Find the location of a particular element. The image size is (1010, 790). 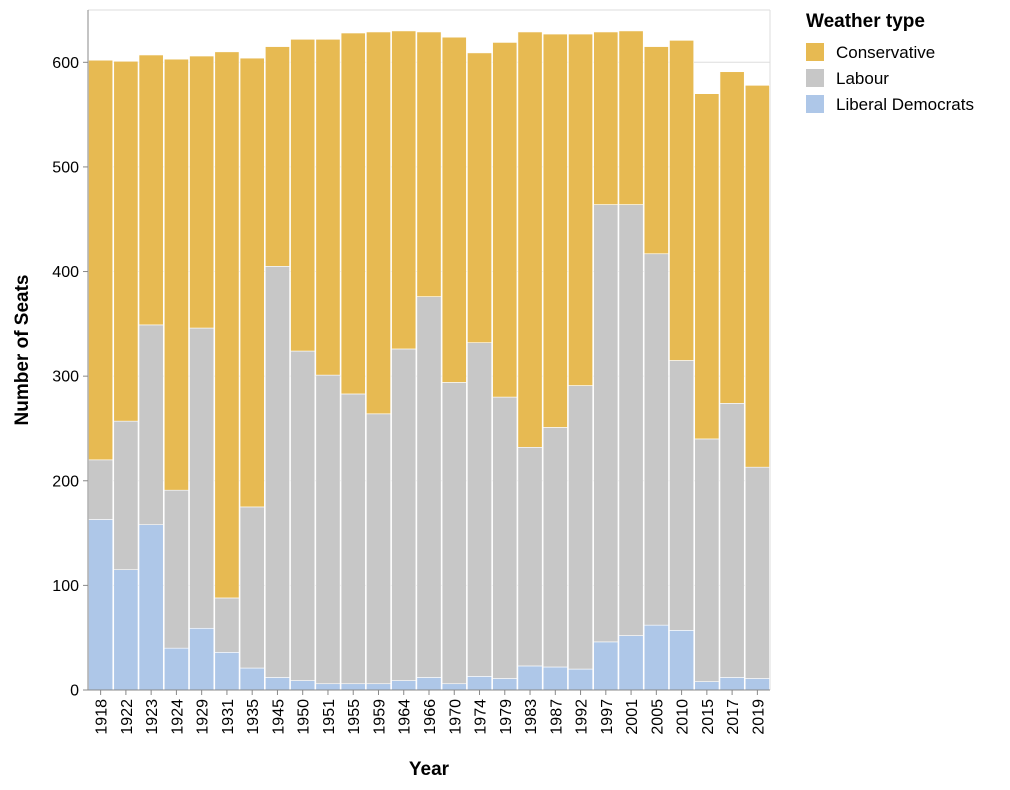

legend-swatch-conservative is located at coordinates (815, 52).